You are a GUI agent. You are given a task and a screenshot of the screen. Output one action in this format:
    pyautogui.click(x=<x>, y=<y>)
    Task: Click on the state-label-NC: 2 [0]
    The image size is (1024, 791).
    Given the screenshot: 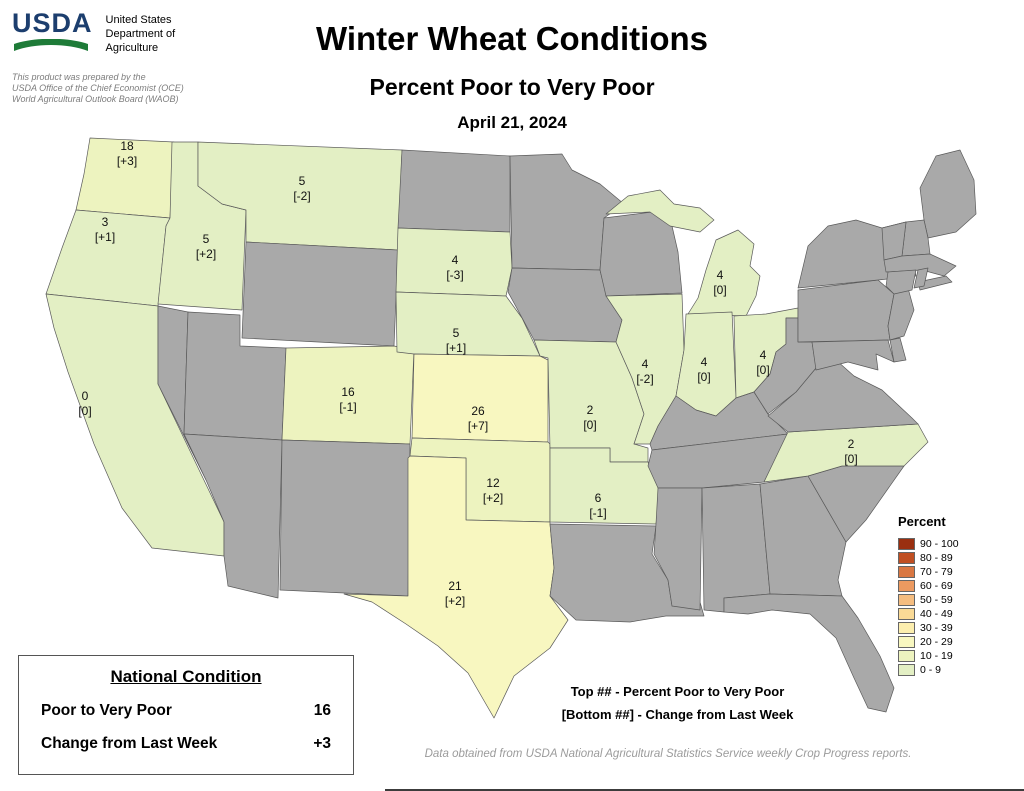 What is the action you would take?
    pyautogui.click(x=850, y=451)
    